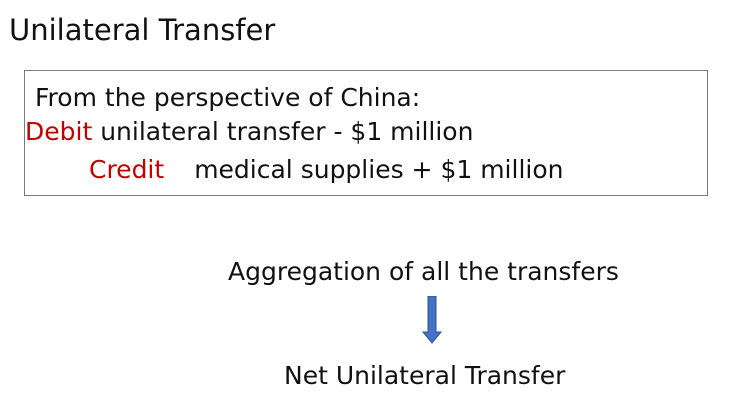  What do you see at coordinates (423, 272) in the screenshot?
I see `aggregation-label: Aggregation of all the transfers` at bounding box center [423, 272].